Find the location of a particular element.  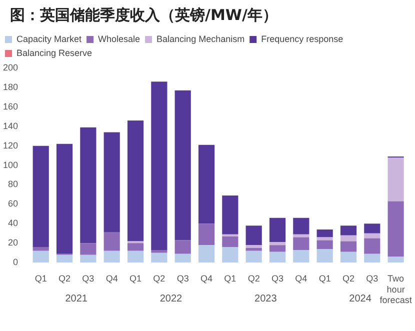

text: 2021 is located at coordinates (76, 298).